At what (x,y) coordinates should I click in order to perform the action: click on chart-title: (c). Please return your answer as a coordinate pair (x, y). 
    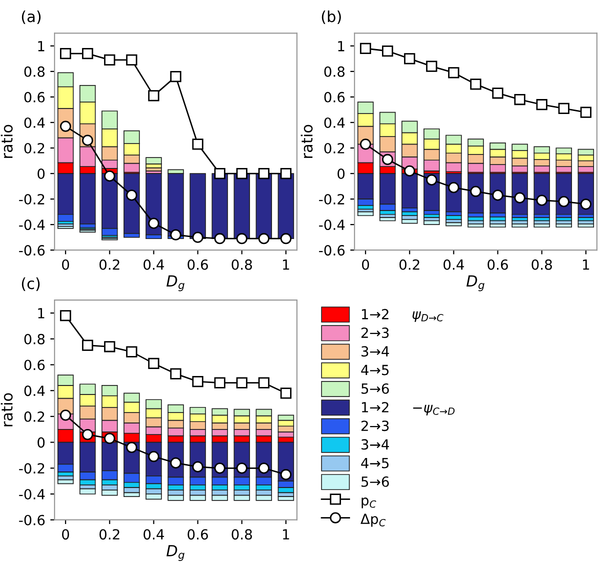
    Looking at the image, I should click on (31, 284).